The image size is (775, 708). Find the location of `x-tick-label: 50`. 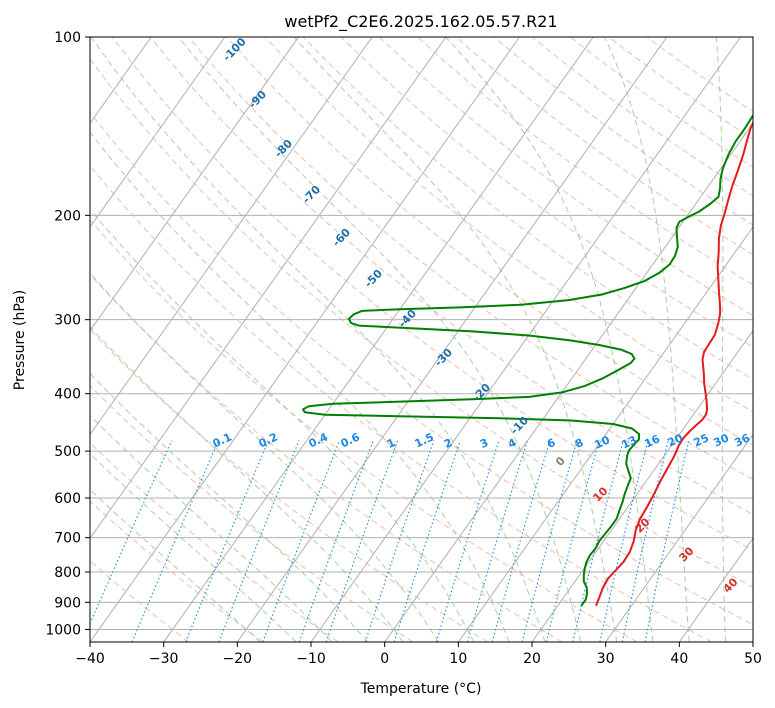

x-tick-label: 50 is located at coordinates (753, 659).